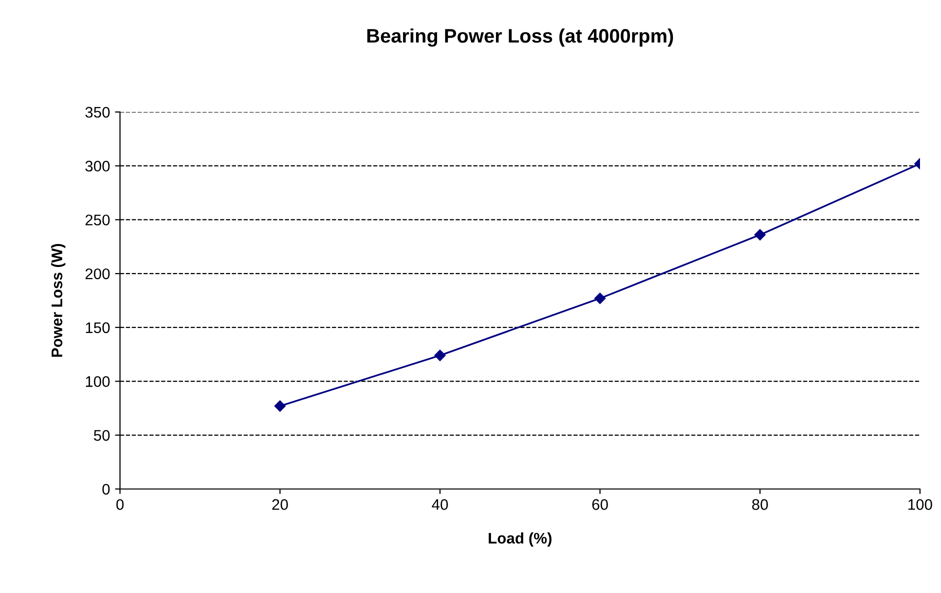 This screenshot has height=593, width=941. What do you see at coordinates (58, 300) in the screenshot?
I see `y-axis-title: Power Loss (W)` at bounding box center [58, 300].